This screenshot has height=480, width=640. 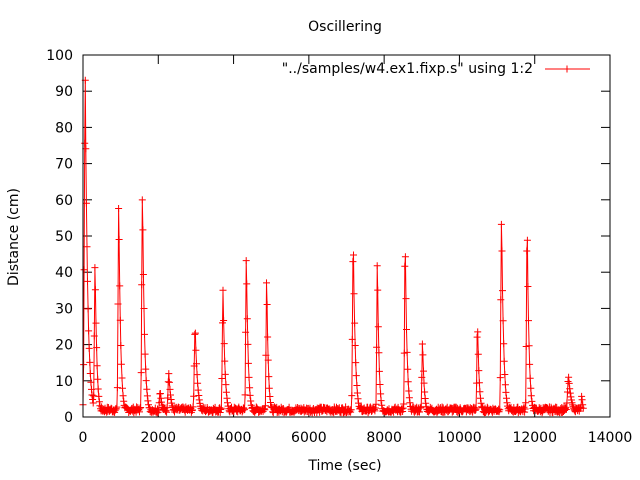 What do you see at coordinates (309, 438) in the screenshot?
I see `x-tick-label: 6000` at bounding box center [309, 438].